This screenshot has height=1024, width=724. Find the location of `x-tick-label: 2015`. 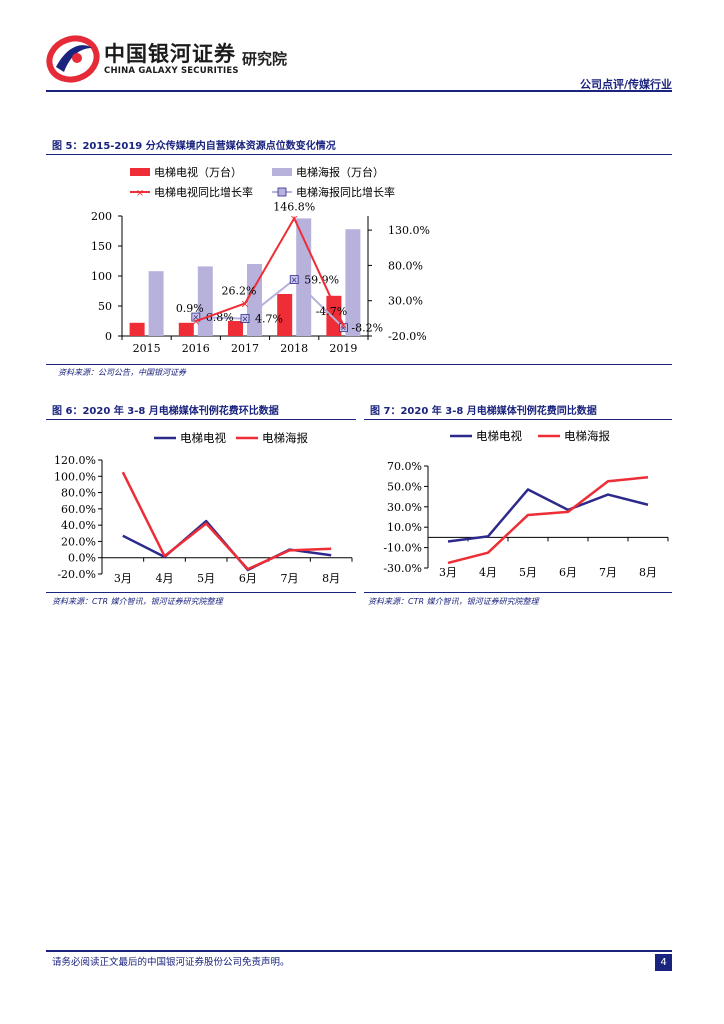

x-tick-label: 2015 is located at coordinates (147, 348).